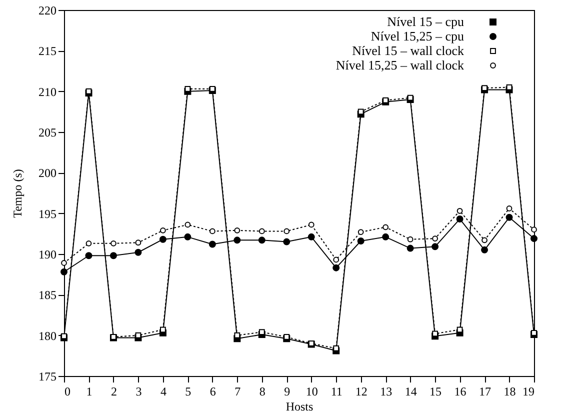 The width and height of the screenshot is (576, 416). Describe the element at coordinates (188, 391) in the screenshot. I see `x-tick-label: 5` at that location.